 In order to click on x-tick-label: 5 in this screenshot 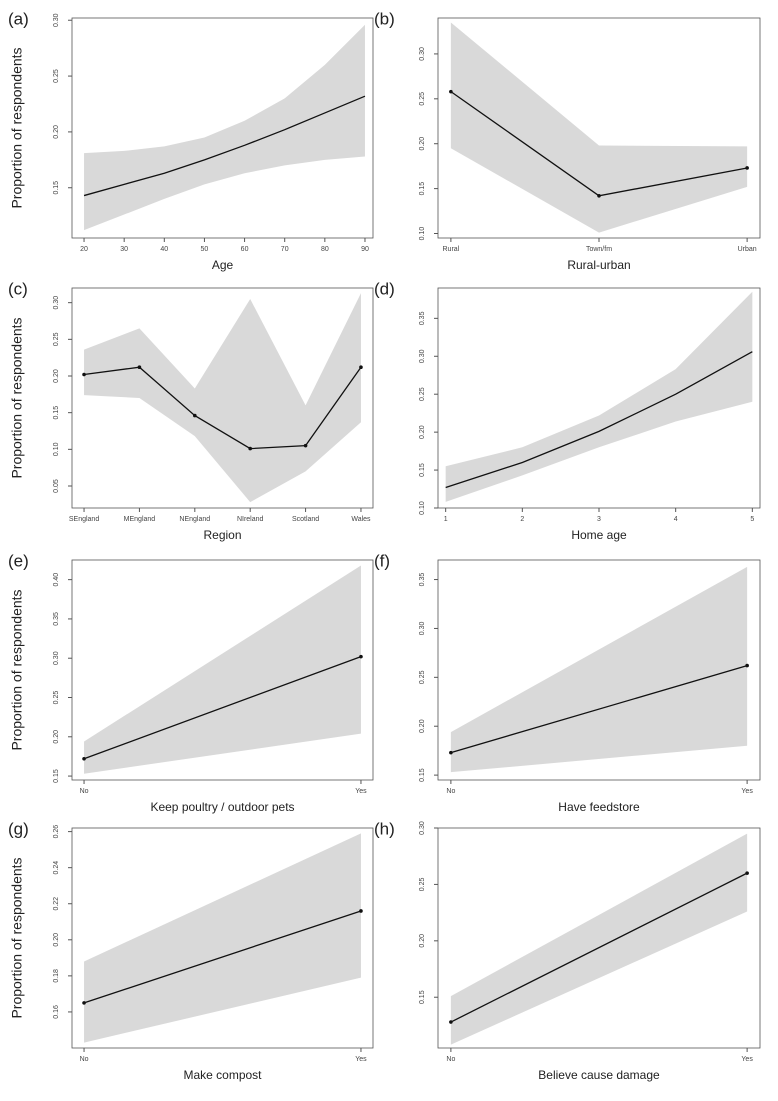, I will do `click(752, 519)`.